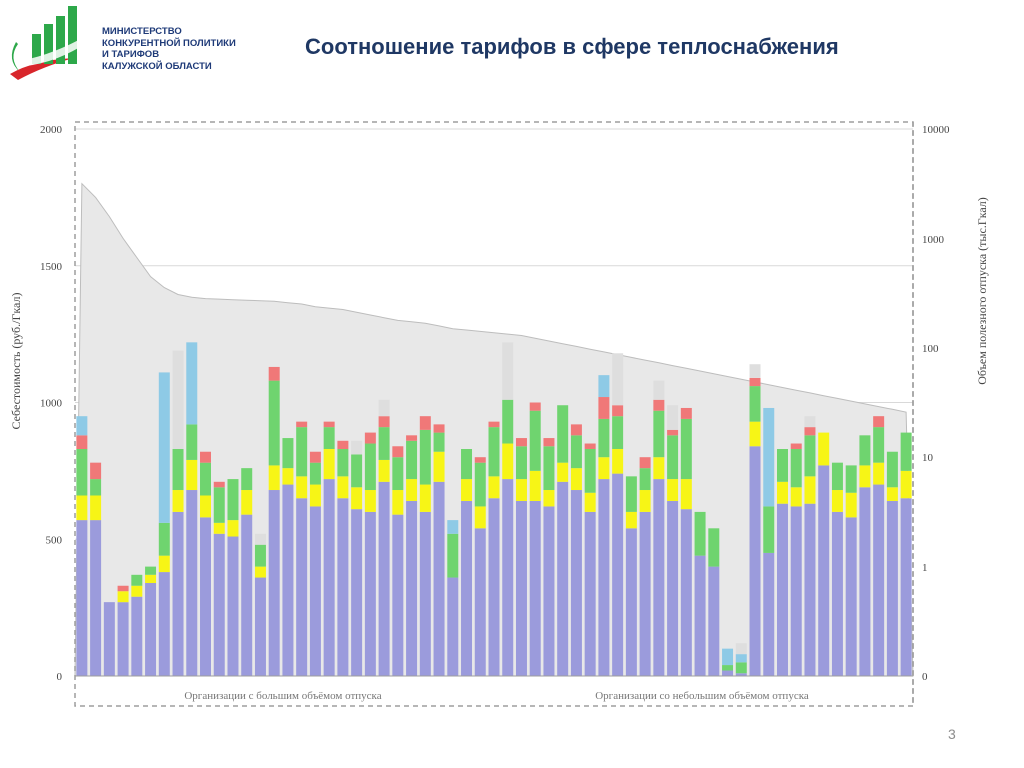 Image resolution: width=1024 pixels, height=768 pixels. Describe the element at coordinates (51, 267) in the screenshot. I see `left-tick-label: 1500` at that location.